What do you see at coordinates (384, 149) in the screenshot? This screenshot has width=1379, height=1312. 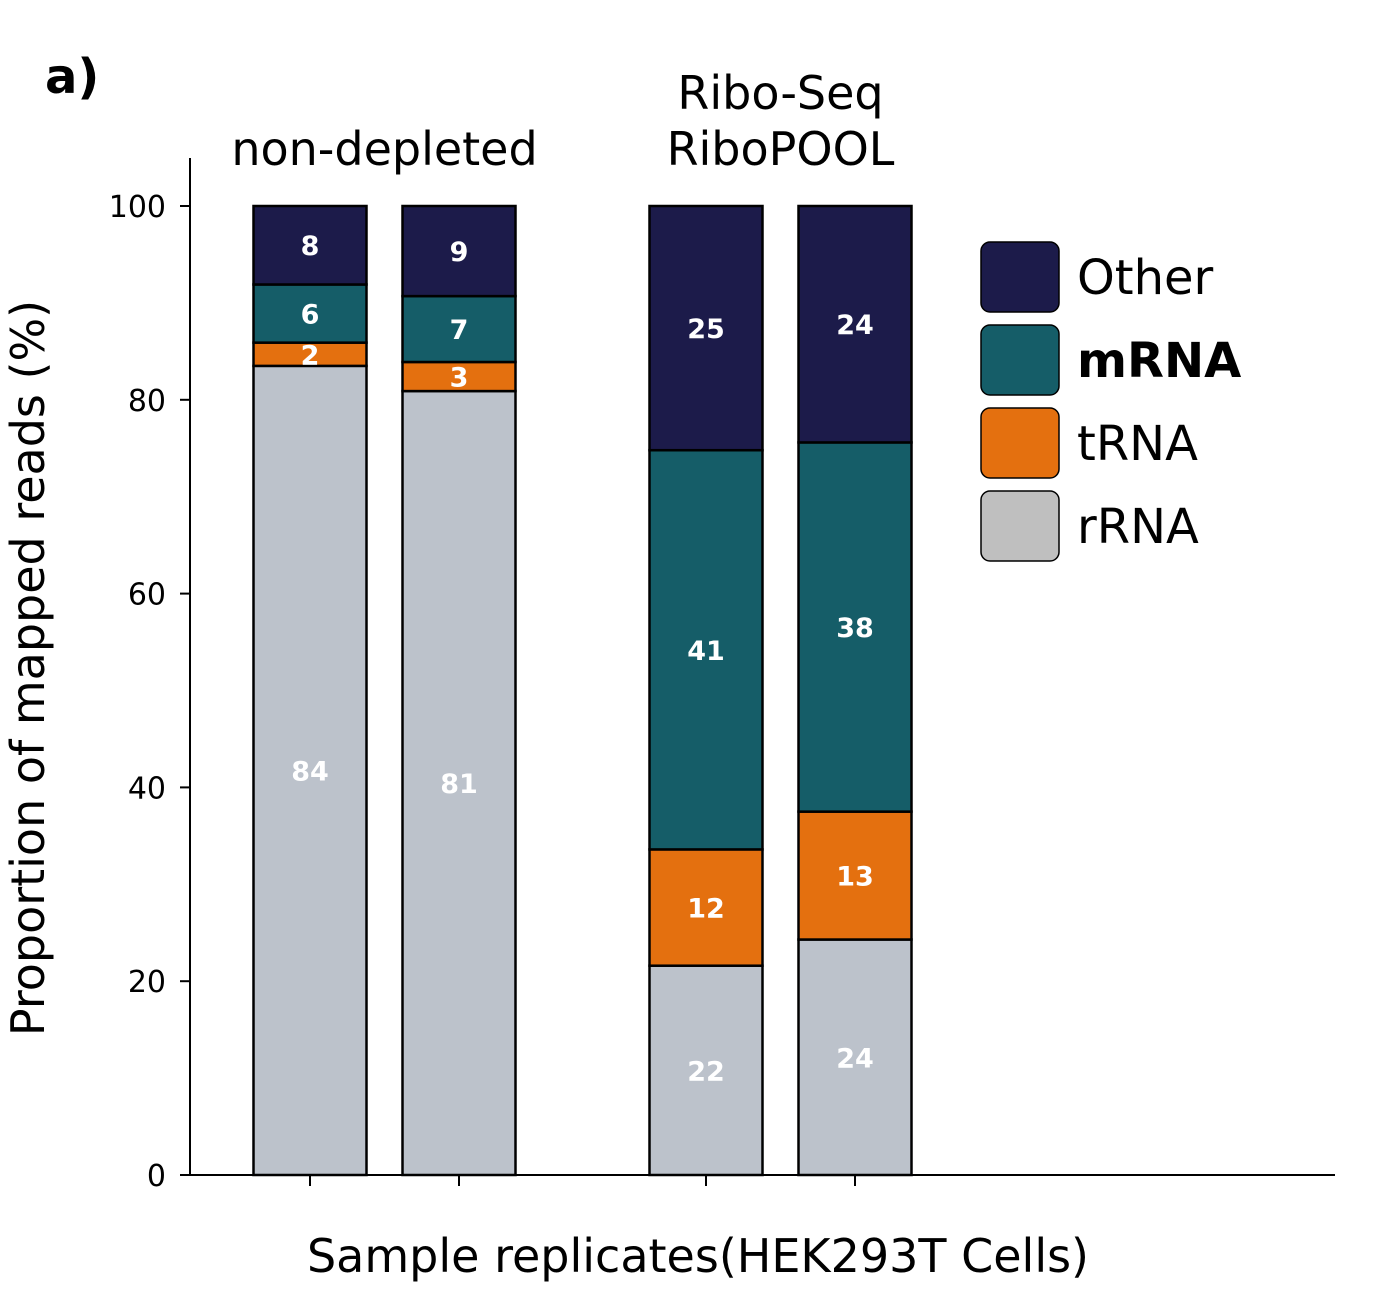 I see `group-label: non-depleted` at bounding box center [384, 149].